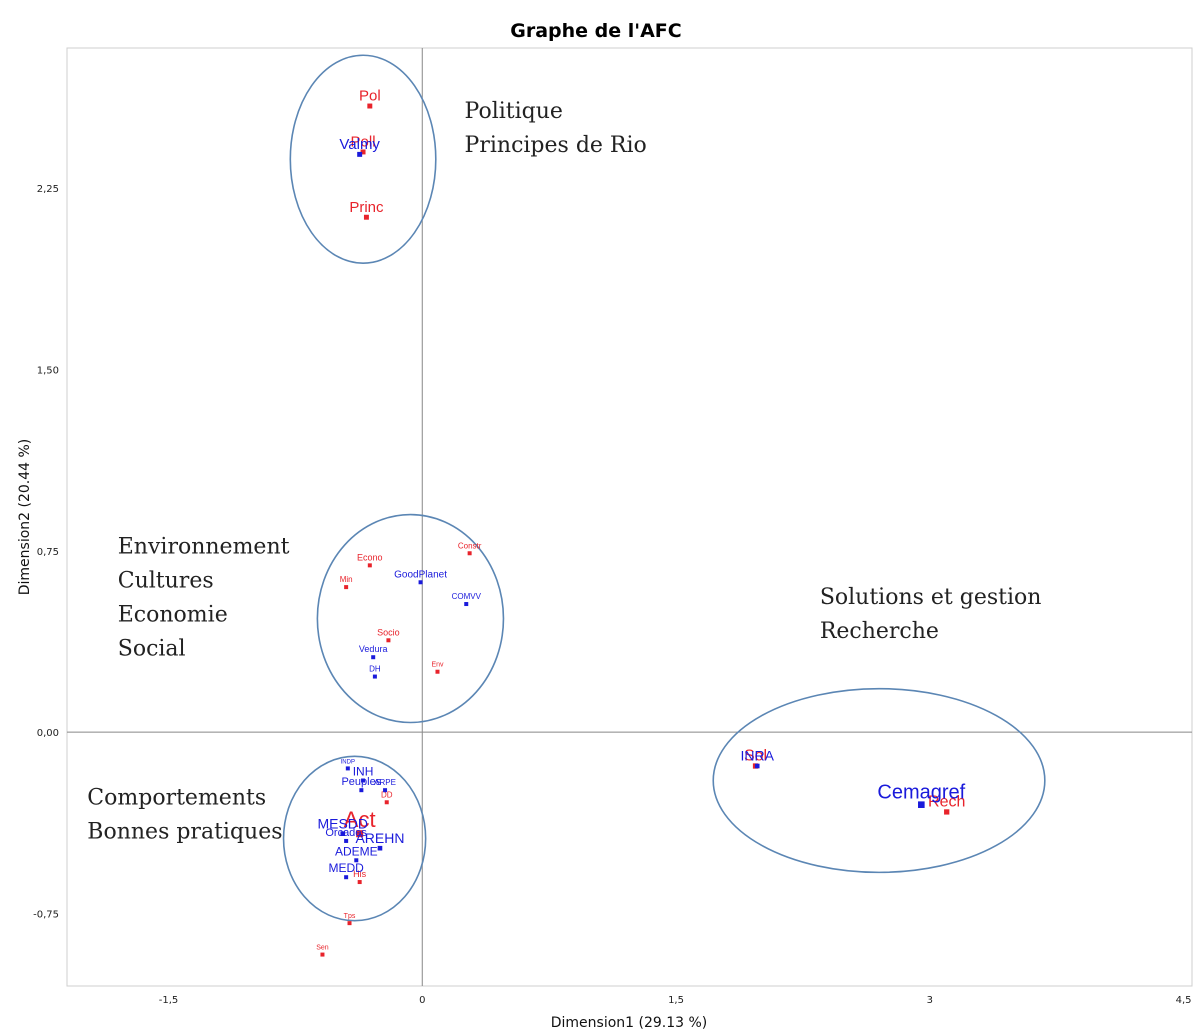 This screenshot has height=1036, width=1195. What do you see at coordinates (370, 557) in the screenshot?
I see `point-label: Econo` at bounding box center [370, 557].